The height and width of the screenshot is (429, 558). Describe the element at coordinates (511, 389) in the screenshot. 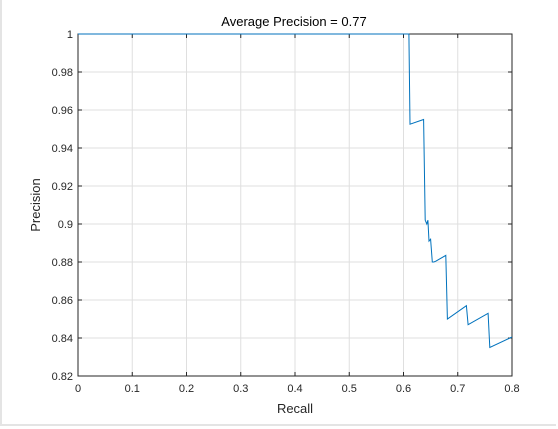

I see `x-tick-label: 0.8` at that location.